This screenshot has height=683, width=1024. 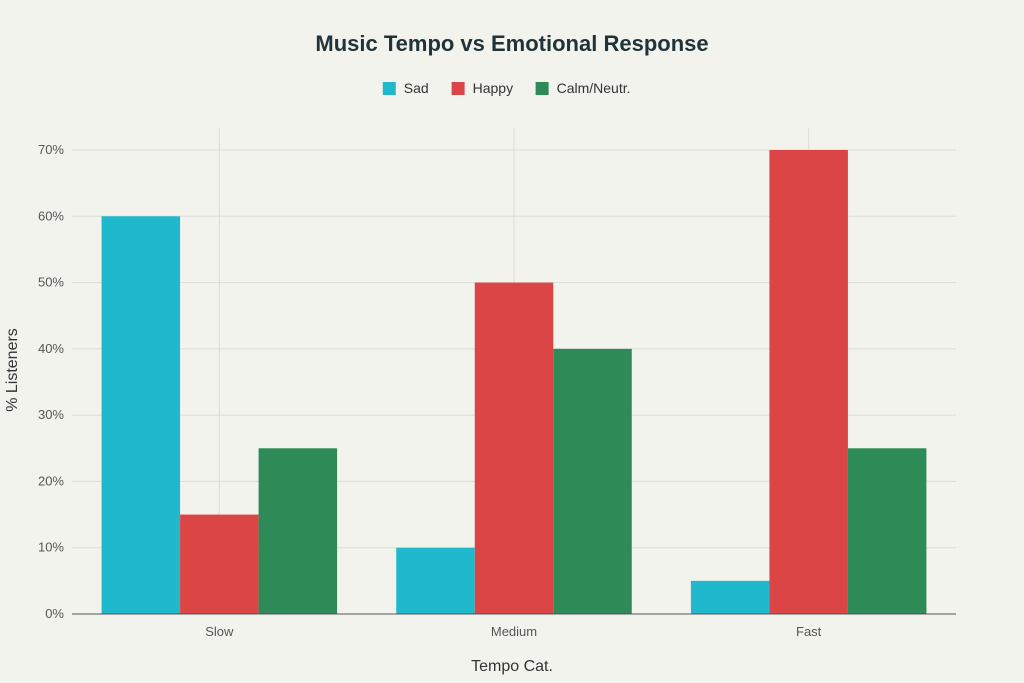 I want to click on x-axis-title: Tempo Cat., so click(x=512, y=666).